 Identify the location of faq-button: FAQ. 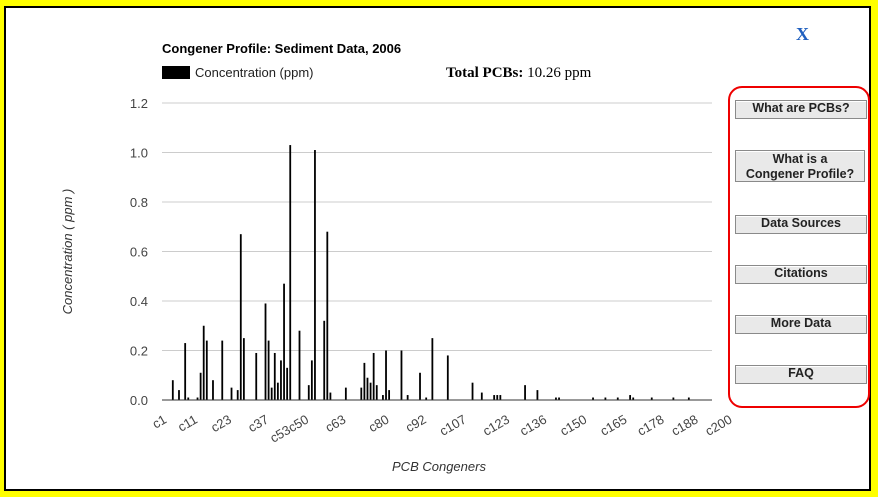
(801, 374).